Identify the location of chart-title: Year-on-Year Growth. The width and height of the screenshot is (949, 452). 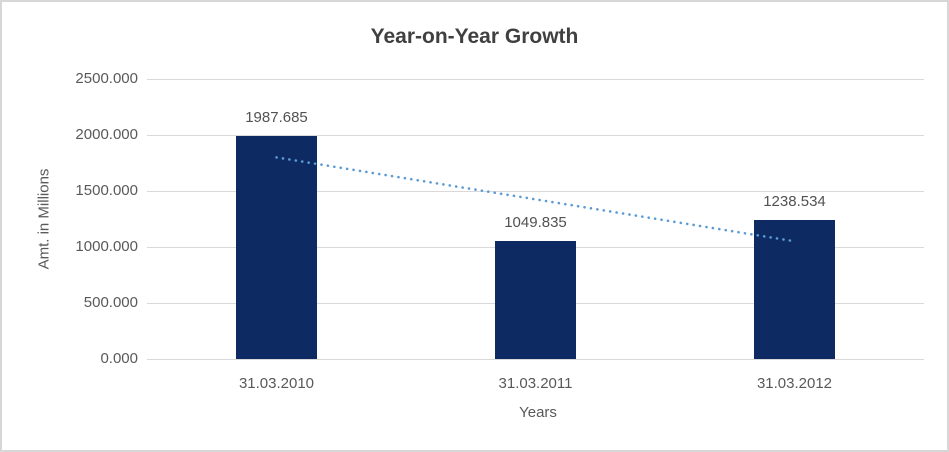
(474, 36).